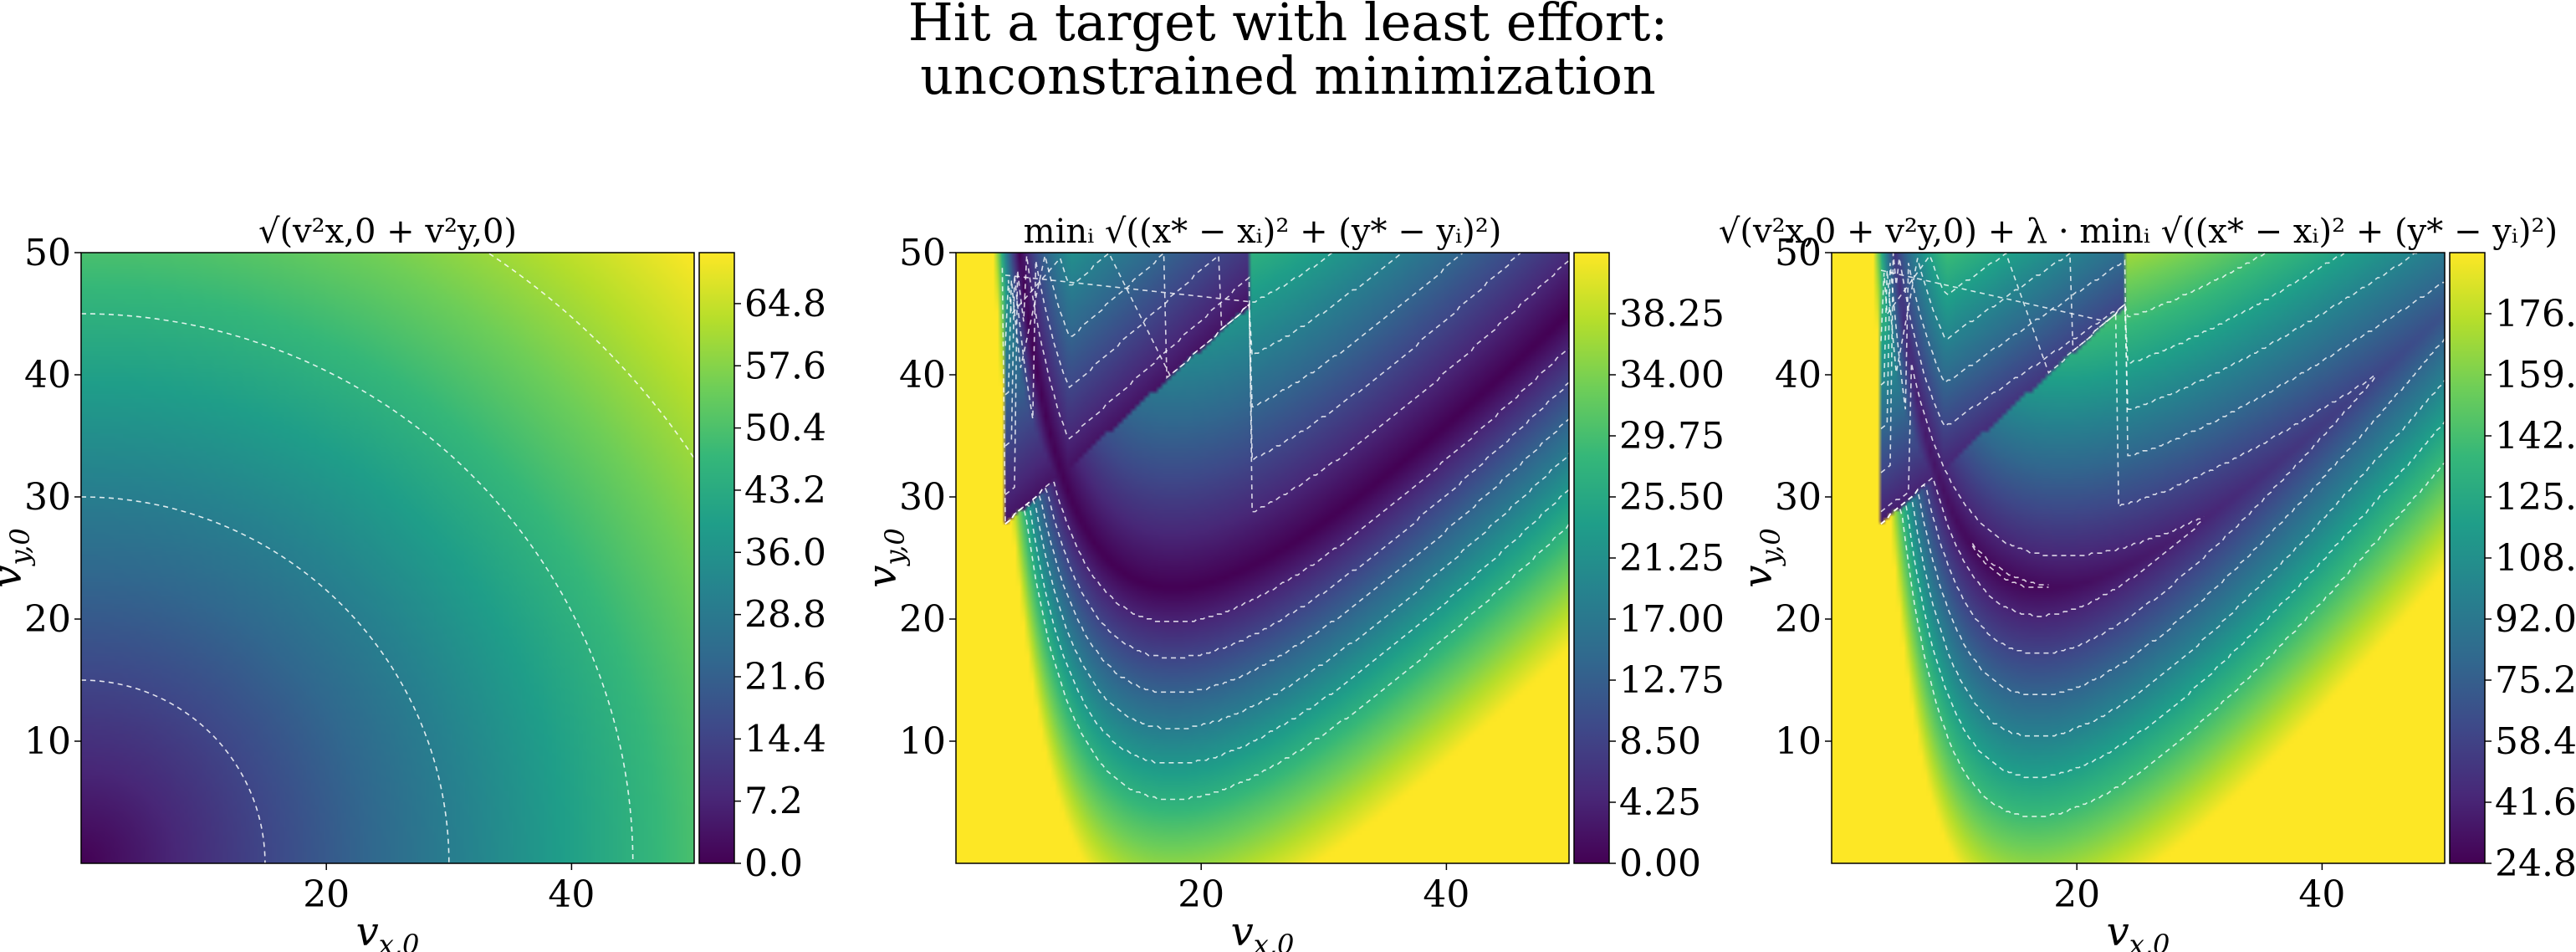  What do you see at coordinates (1672, 497) in the screenshot?
I see `colorbar-tick-label: 25.50` at bounding box center [1672, 497].